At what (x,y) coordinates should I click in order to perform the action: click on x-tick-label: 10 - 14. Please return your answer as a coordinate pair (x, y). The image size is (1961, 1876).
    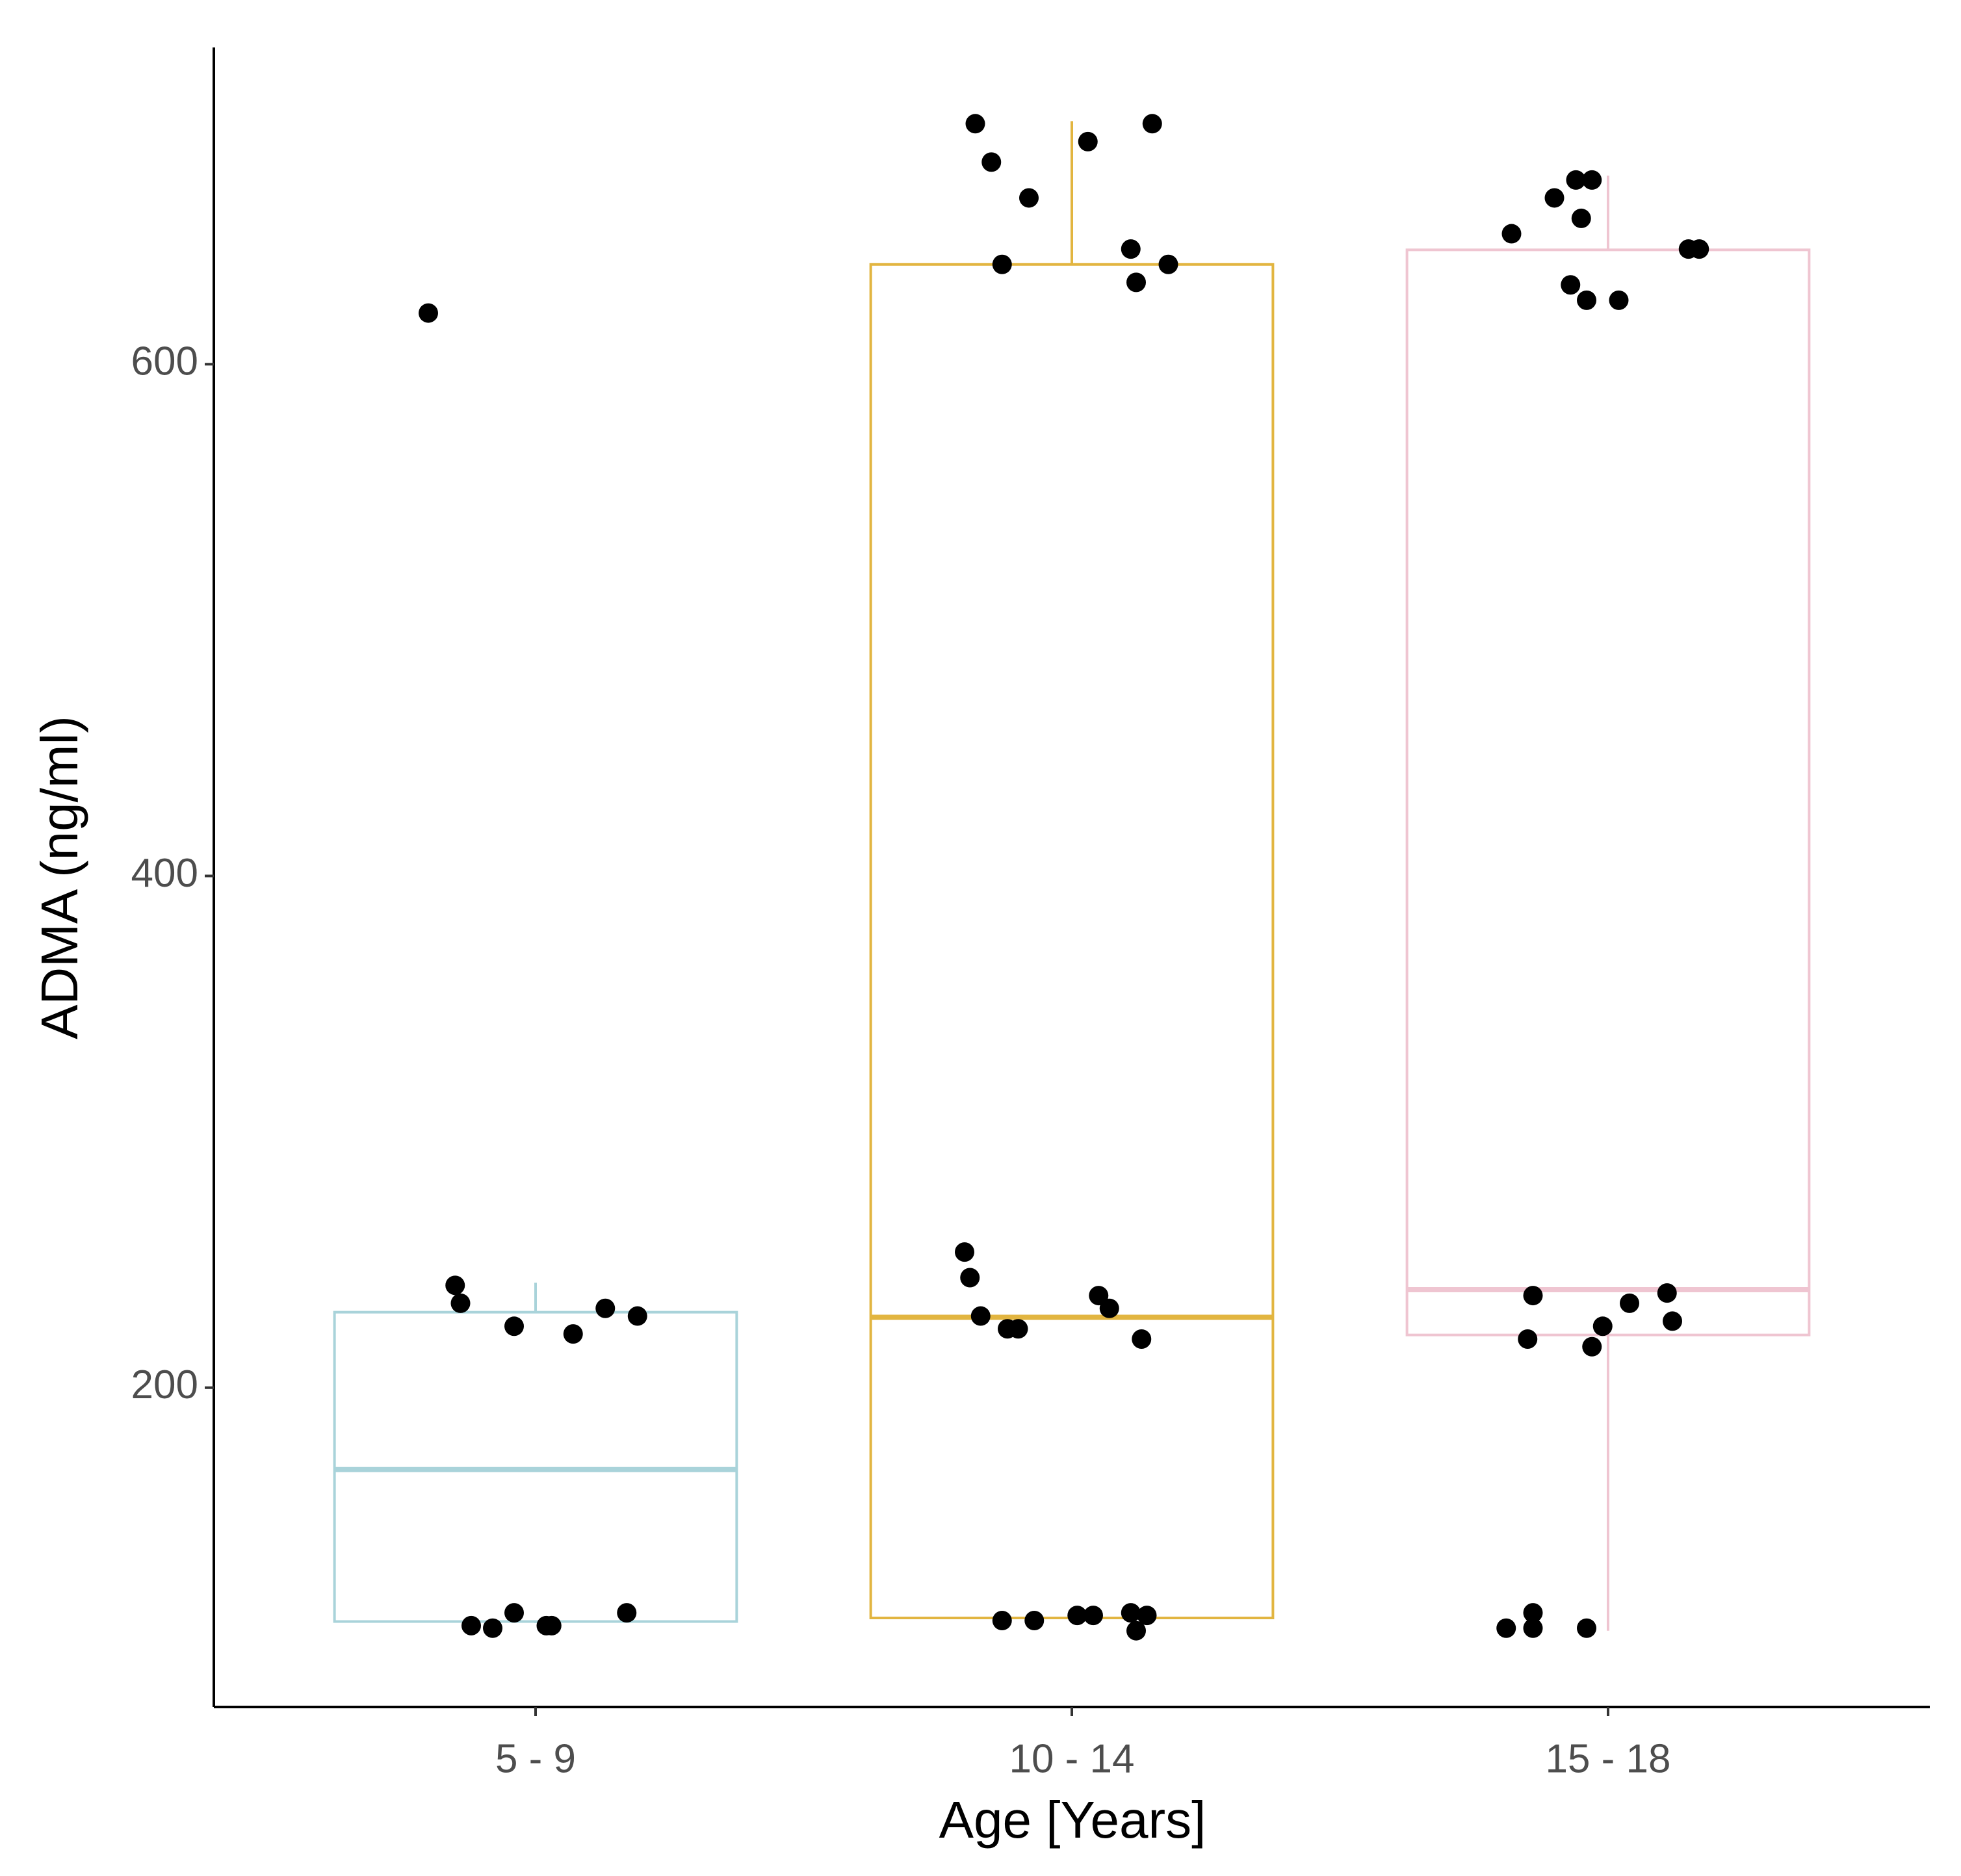
    Looking at the image, I should click on (1071, 1758).